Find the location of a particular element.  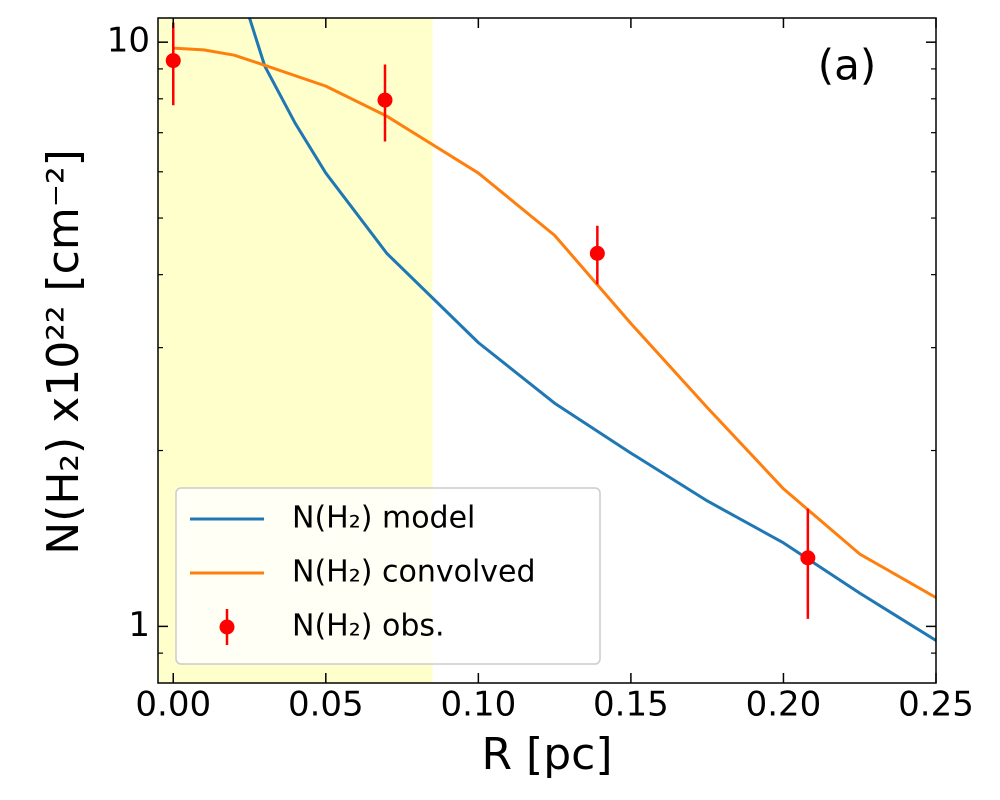

x-tick-label: 0.10 is located at coordinates (479, 705).